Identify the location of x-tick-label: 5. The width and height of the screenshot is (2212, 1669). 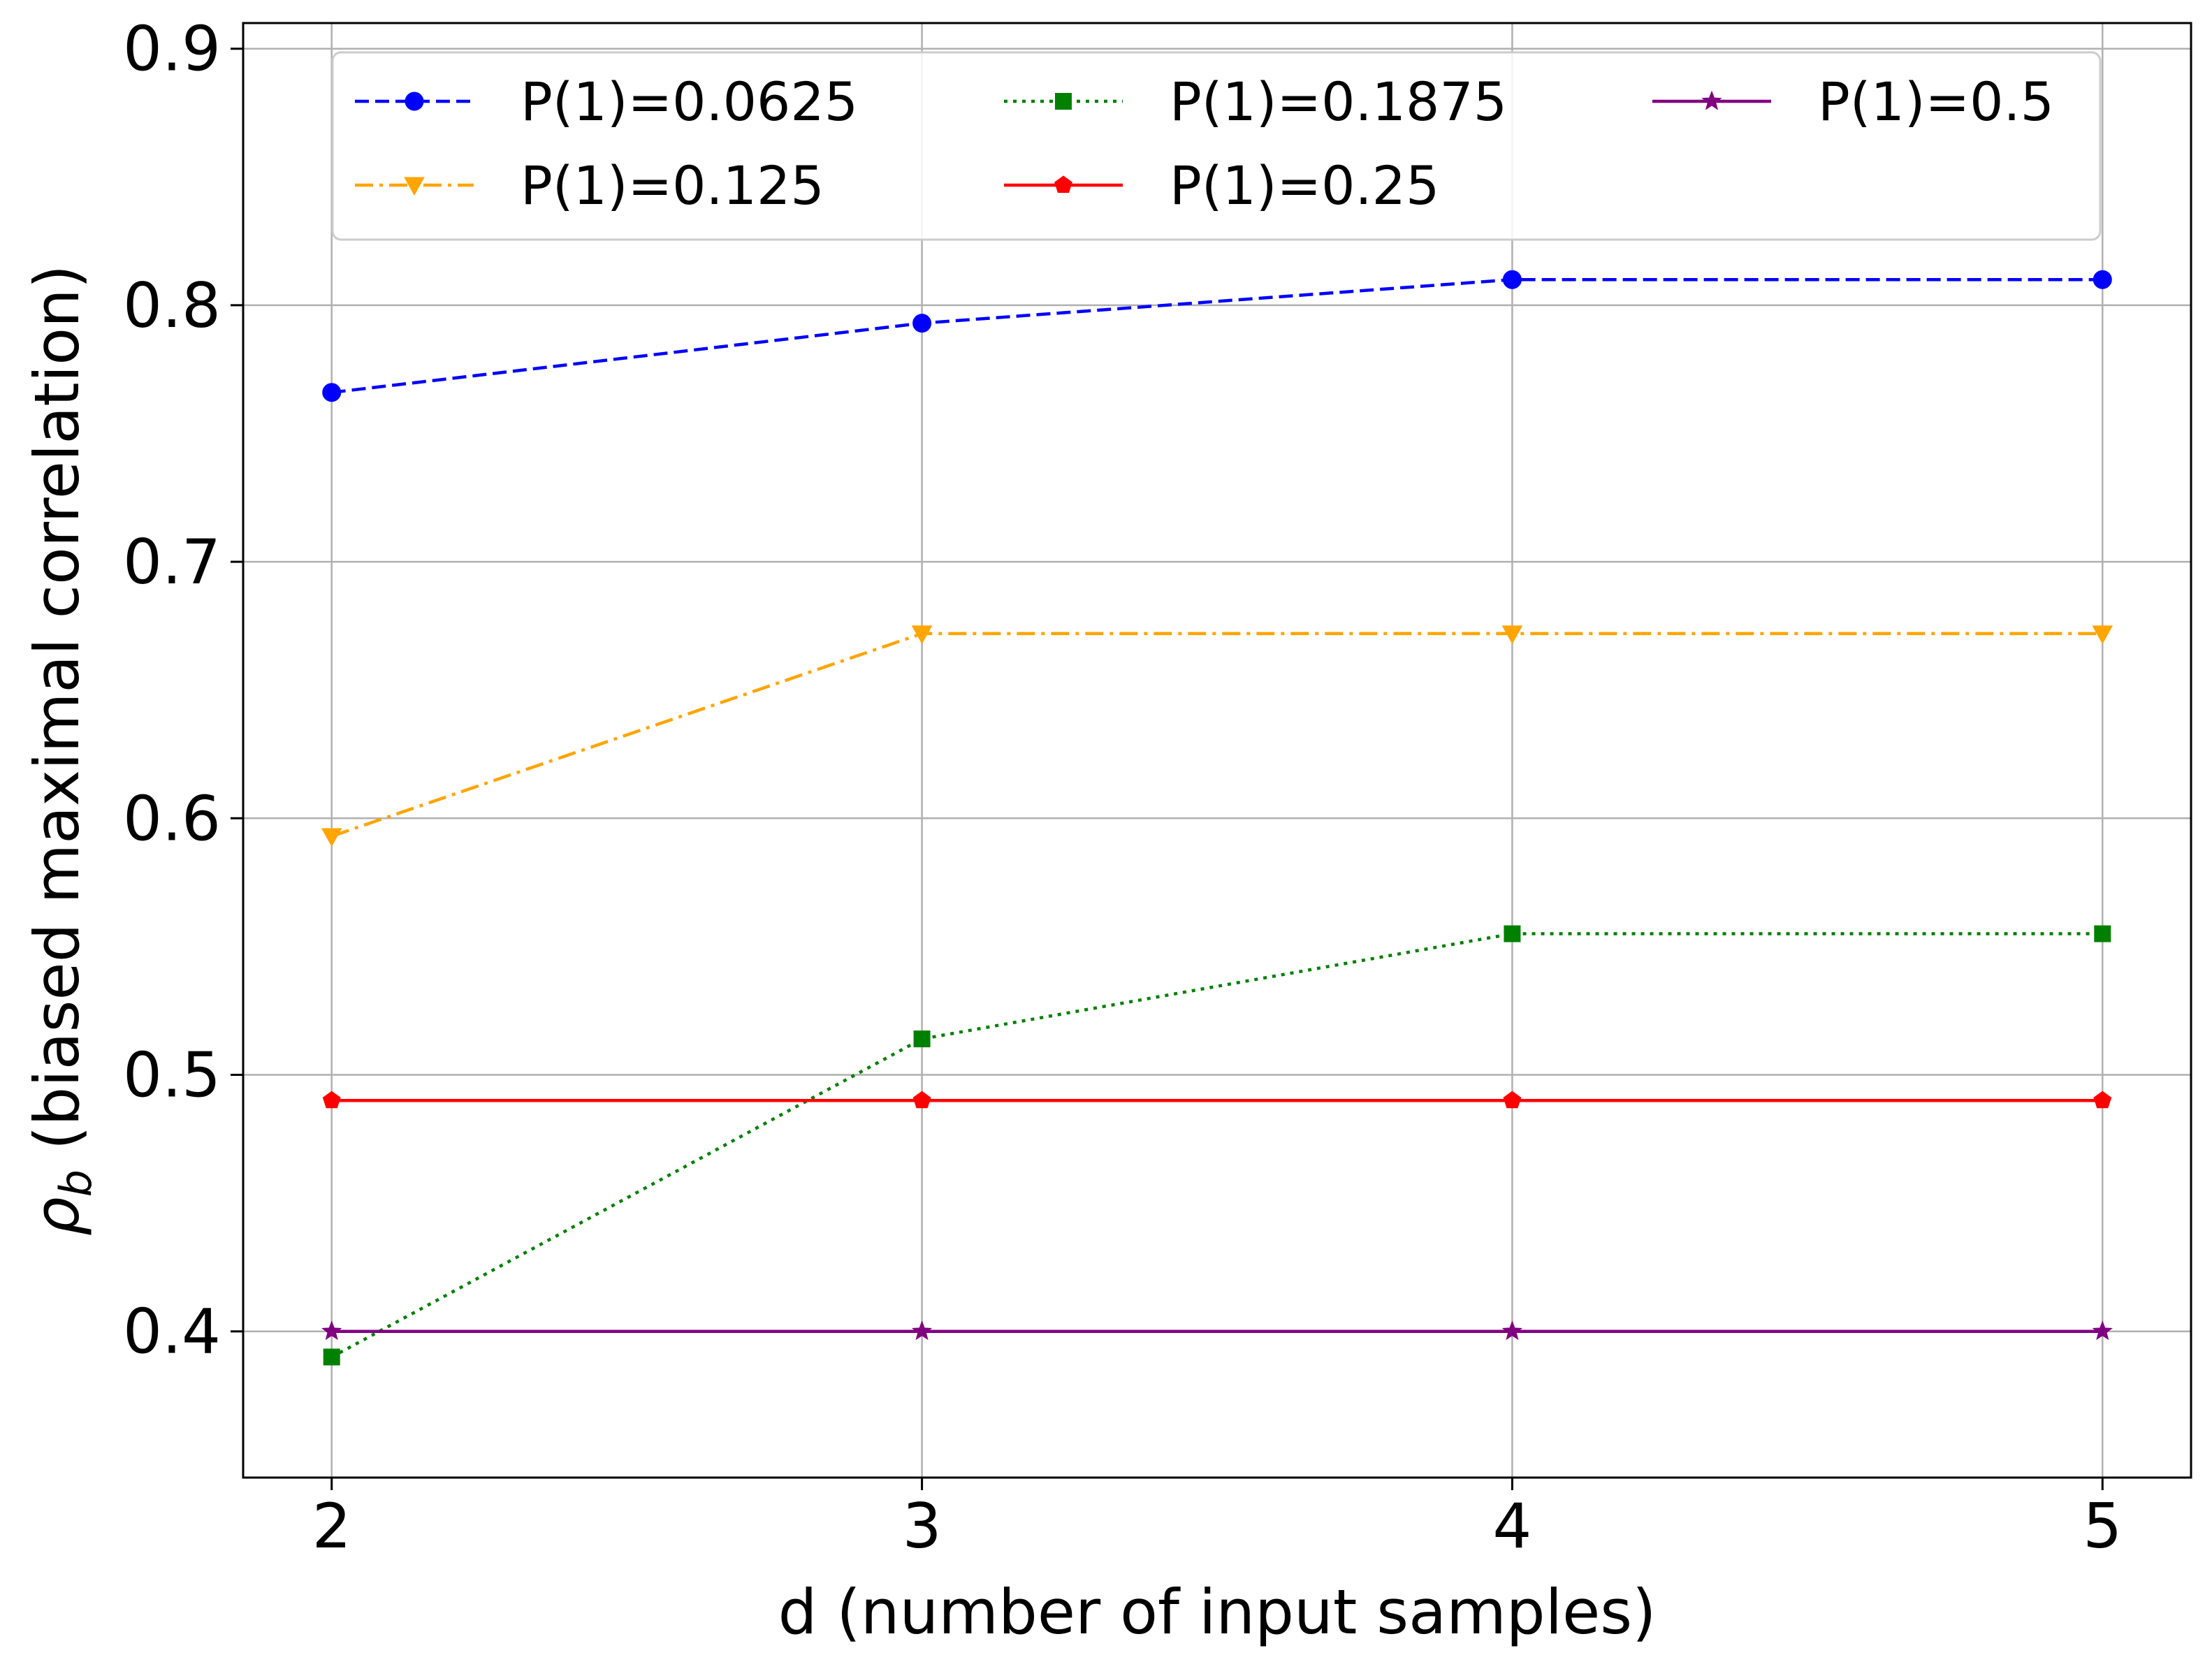
(2102, 1526).